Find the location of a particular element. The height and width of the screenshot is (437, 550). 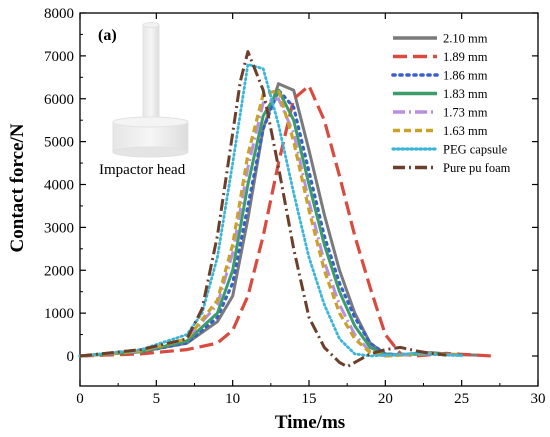

inset-label: Impactor head is located at coordinates (142, 170).